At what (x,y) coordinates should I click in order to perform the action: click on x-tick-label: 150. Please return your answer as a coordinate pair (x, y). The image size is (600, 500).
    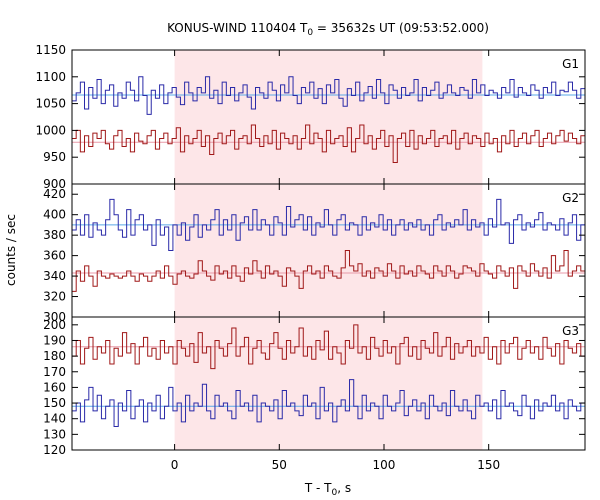
    Looking at the image, I should click on (488, 465).